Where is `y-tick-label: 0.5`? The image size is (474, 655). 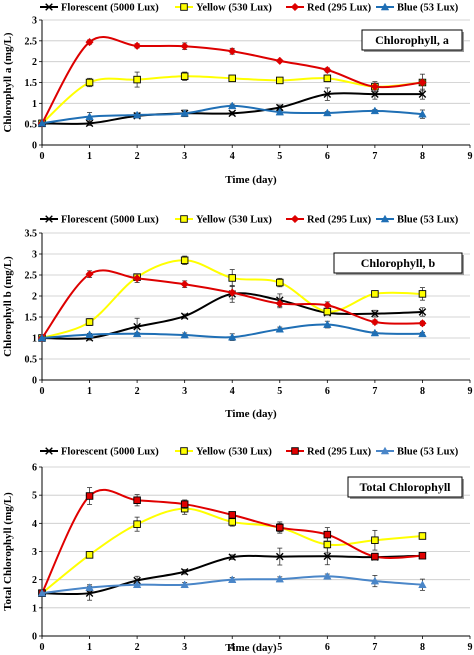 y-tick-label: 0.5 is located at coordinates (31, 125).